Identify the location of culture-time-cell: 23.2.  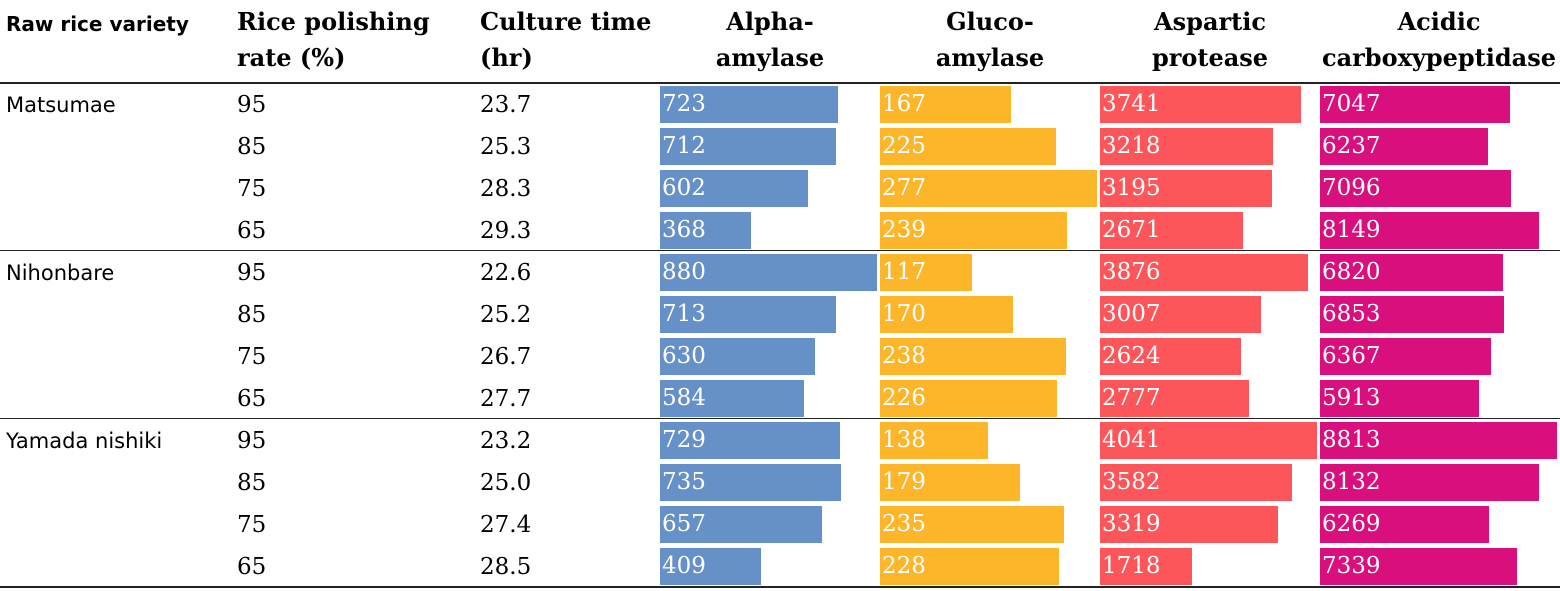
(506, 441).